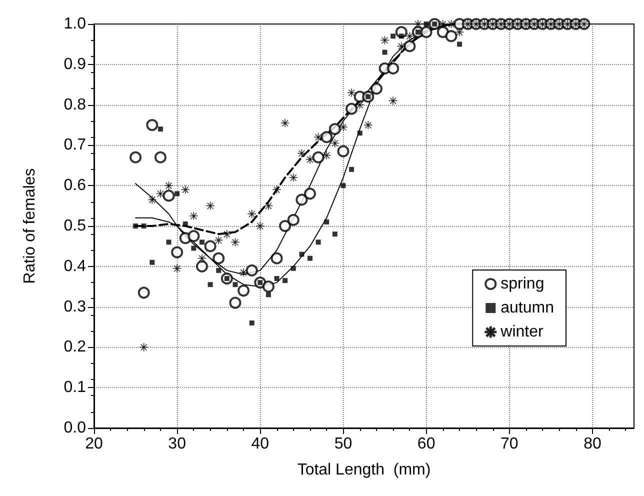  I want to click on x-tick-label: 70, so click(509, 444).